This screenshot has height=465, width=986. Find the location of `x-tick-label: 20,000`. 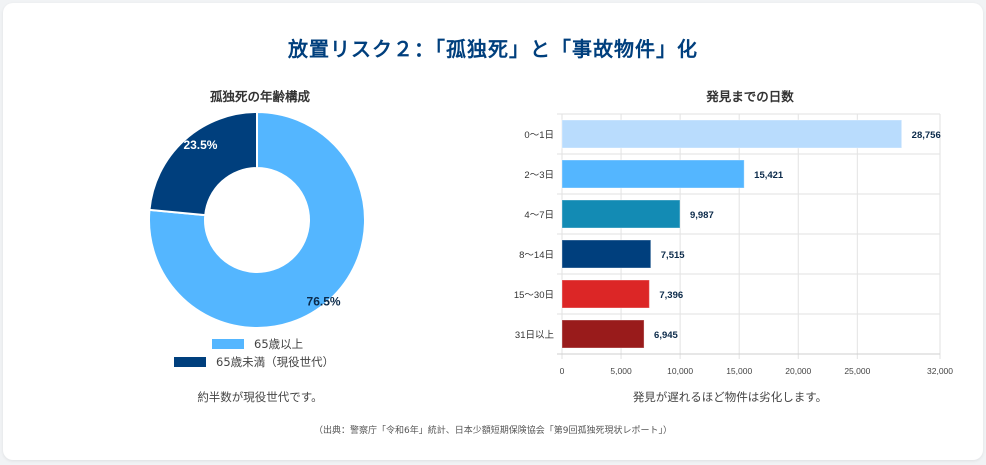

x-tick-label: 20,000 is located at coordinates (798, 371).